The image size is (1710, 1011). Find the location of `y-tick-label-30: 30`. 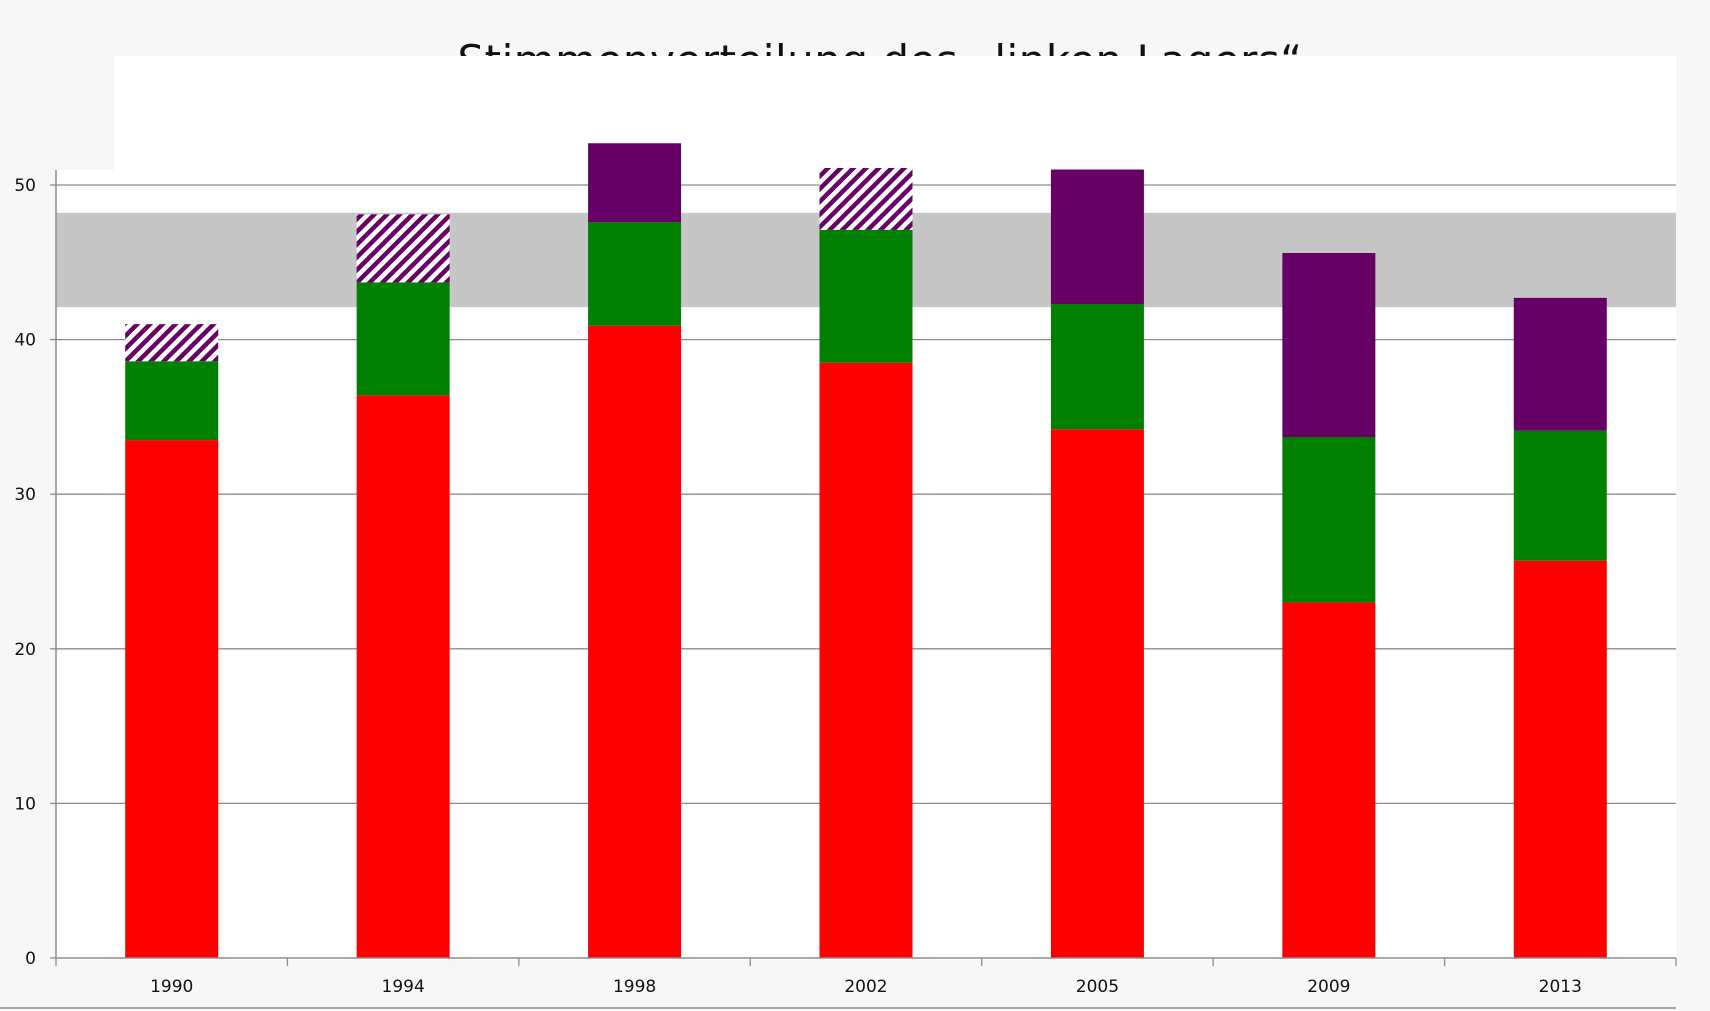

y-tick-label-30: 30 is located at coordinates (25, 495).